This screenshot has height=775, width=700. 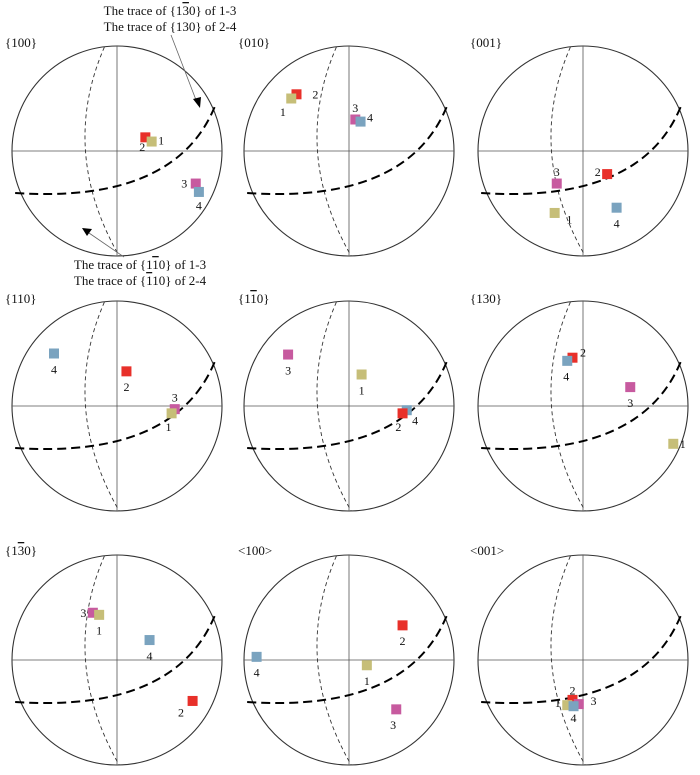 I want to click on pole-figure-panel: {001} 2 3 1 4, so click(x=579, y=146).